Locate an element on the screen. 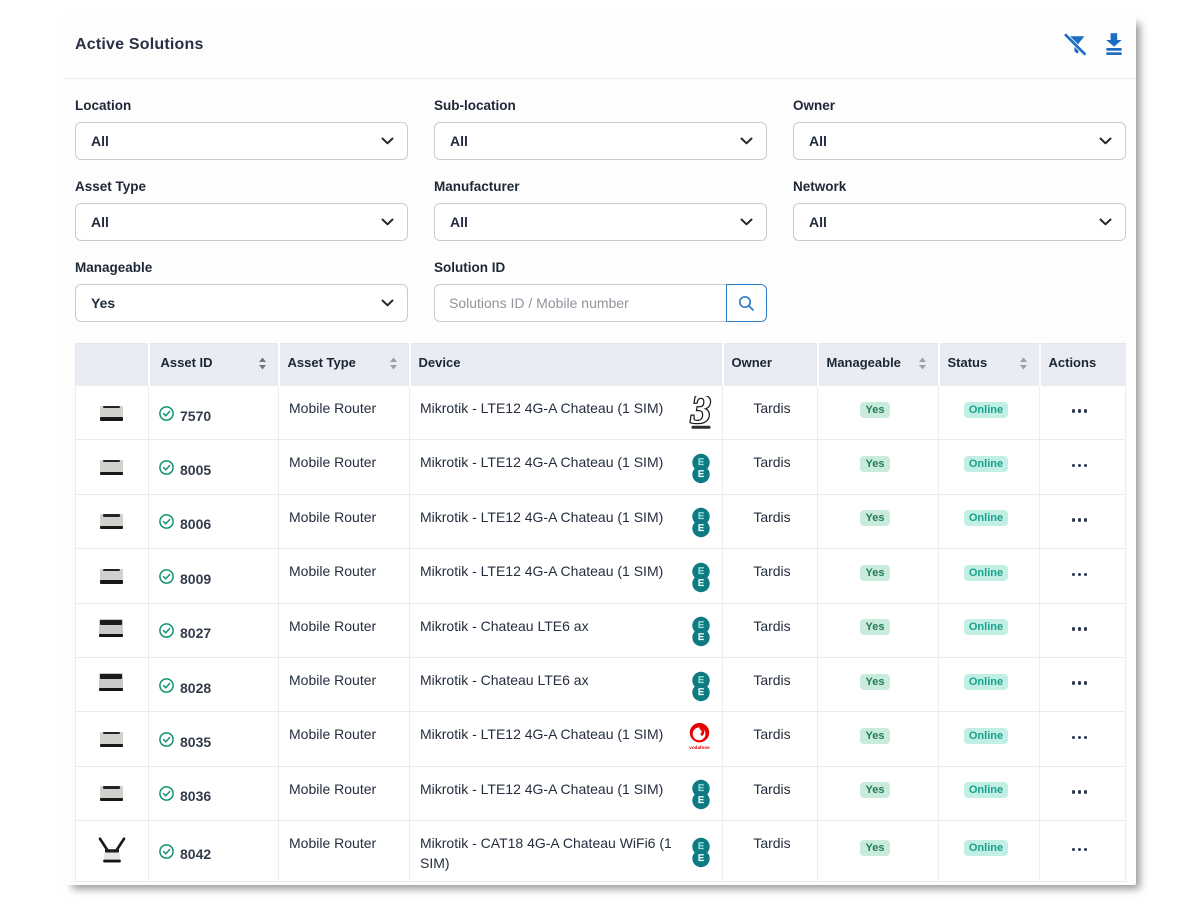 The height and width of the screenshot is (900, 1200). svg-text: vodafone is located at coordinates (699, 747).